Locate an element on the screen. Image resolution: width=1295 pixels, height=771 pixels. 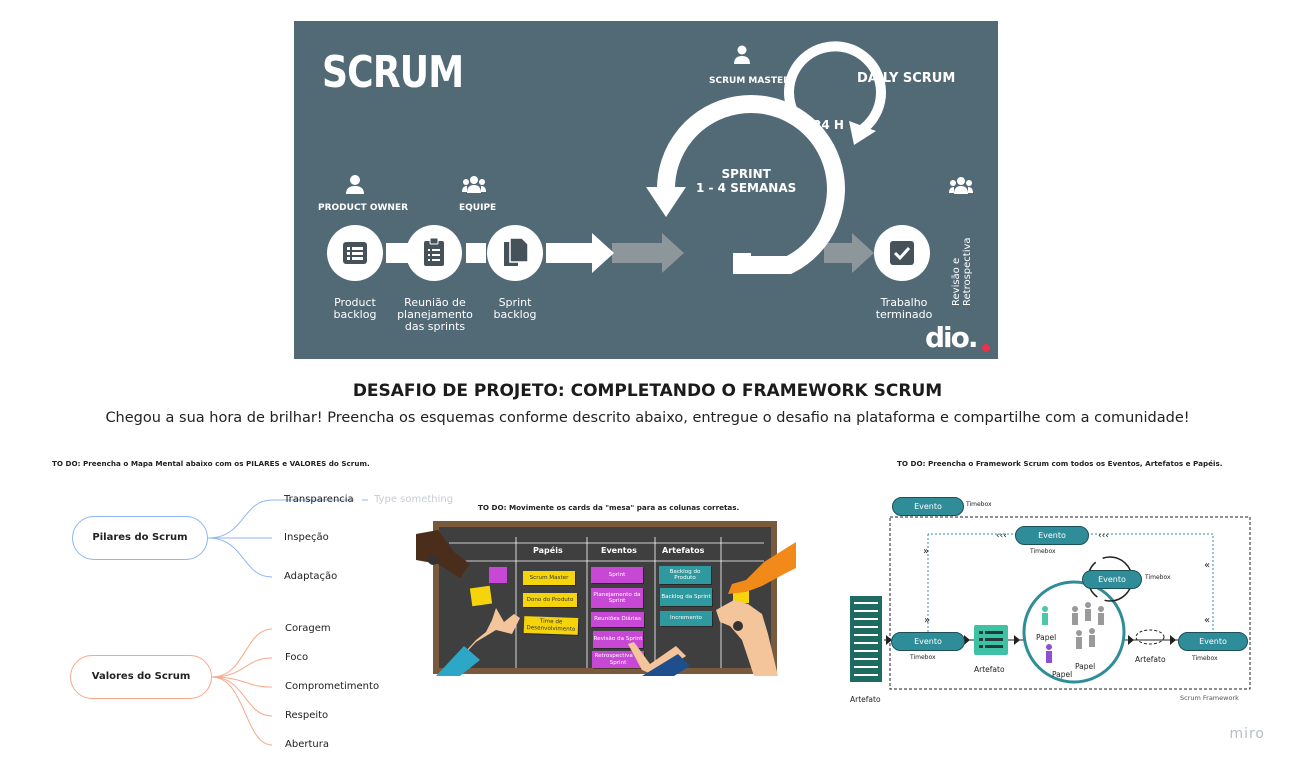
checkbox-icon is located at coordinates (902, 253).